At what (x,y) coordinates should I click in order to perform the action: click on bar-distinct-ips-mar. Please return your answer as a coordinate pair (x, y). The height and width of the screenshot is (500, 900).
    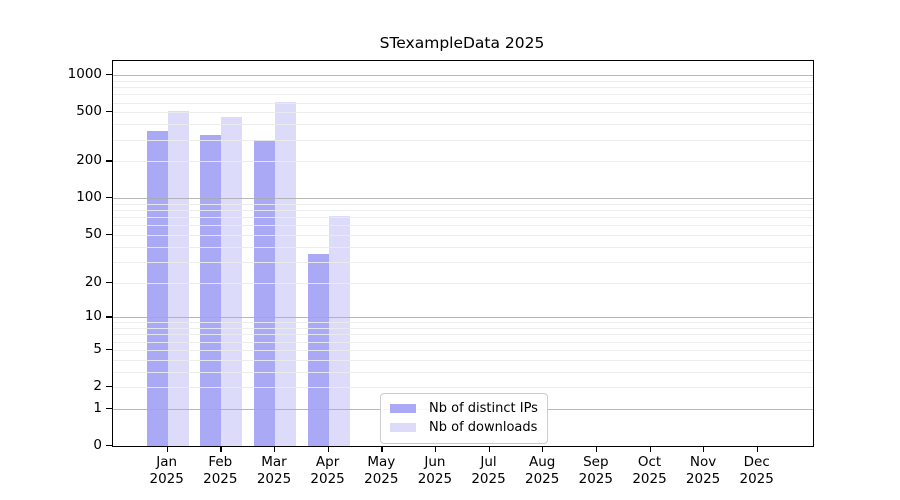
    Looking at the image, I should click on (264, 293).